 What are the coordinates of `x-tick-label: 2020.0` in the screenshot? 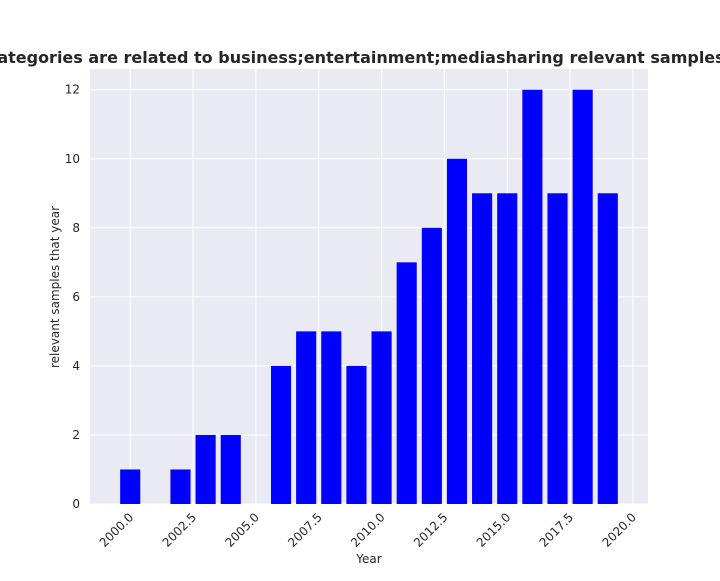 It's located at (619, 530).